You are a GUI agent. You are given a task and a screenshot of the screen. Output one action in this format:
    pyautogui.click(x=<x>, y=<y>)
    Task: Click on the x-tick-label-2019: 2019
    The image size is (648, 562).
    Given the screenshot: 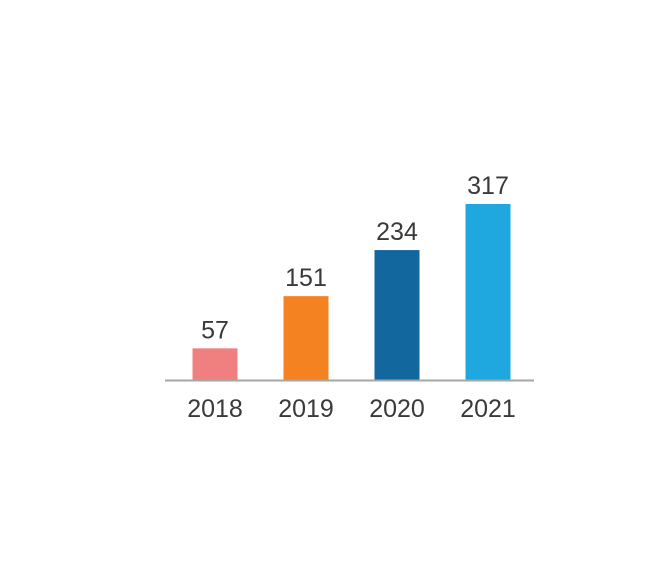 What is the action you would take?
    pyautogui.click(x=306, y=409)
    